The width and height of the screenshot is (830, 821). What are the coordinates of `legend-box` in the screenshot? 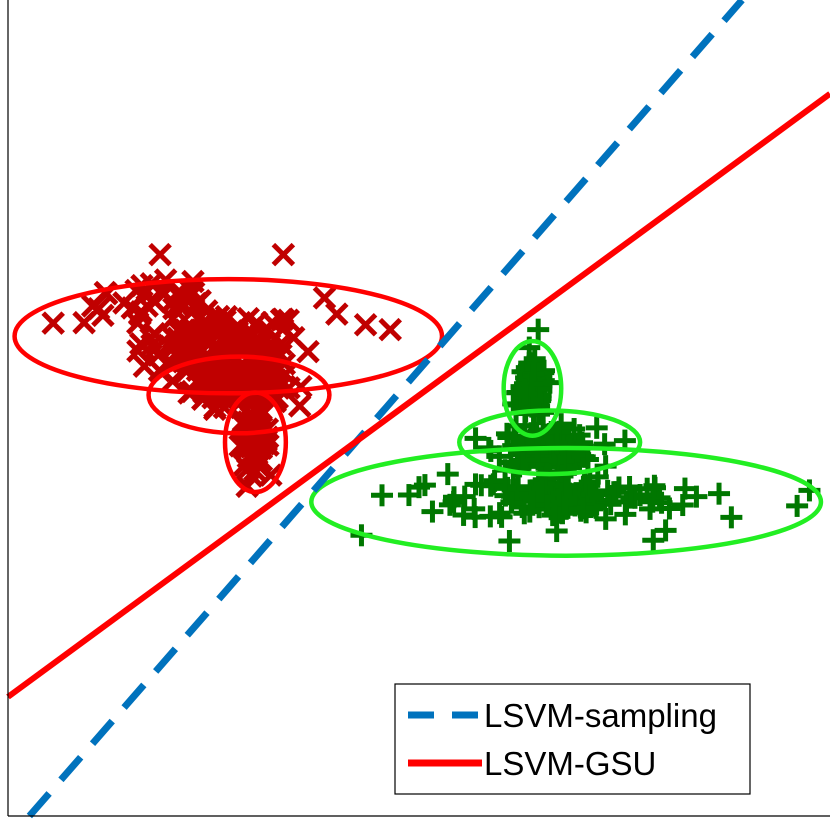 It's located at (572, 739).